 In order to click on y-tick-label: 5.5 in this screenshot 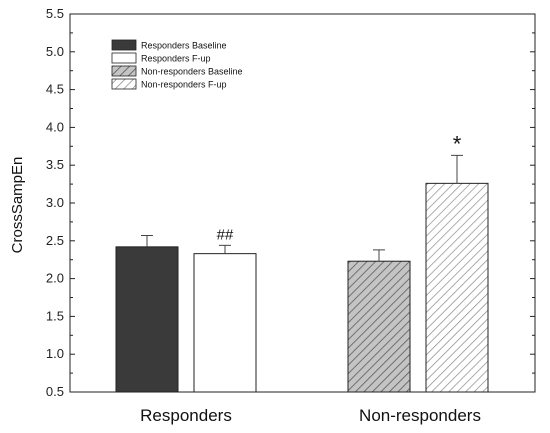, I will do `click(55, 13)`.